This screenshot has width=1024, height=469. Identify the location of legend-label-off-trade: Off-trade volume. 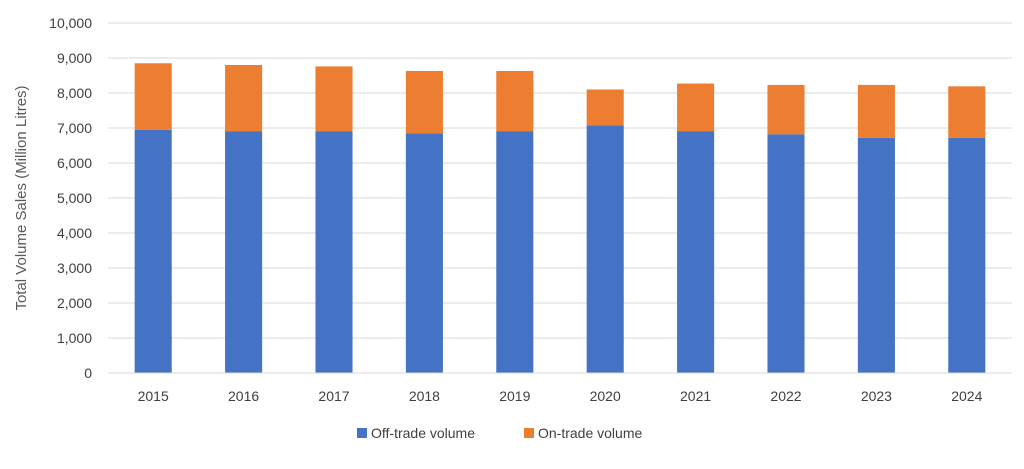
(423, 433).